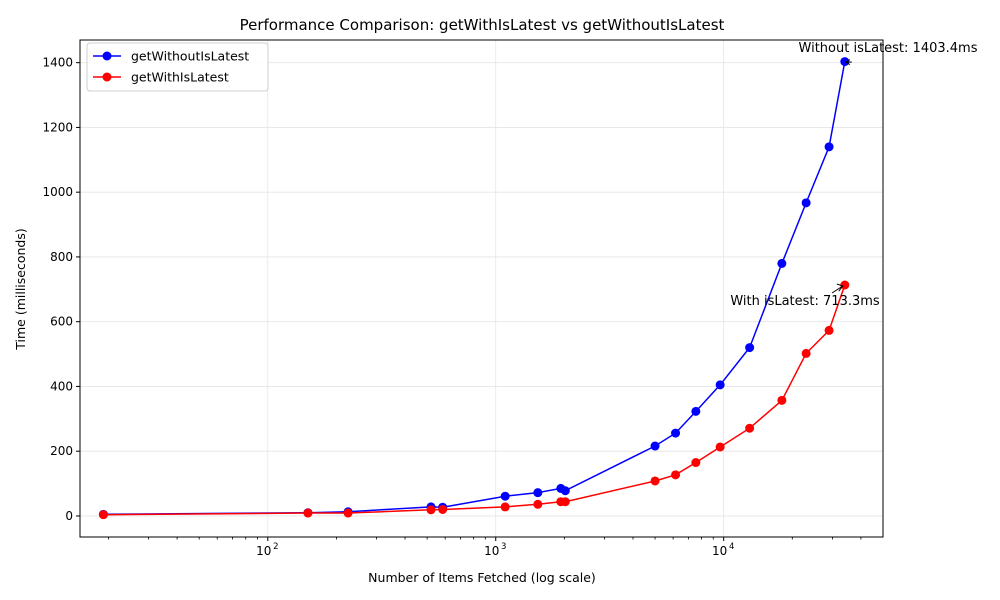 This screenshot has height=600, width=1000. I want to click on annotation-arrowhead-without, so click(847, 62).